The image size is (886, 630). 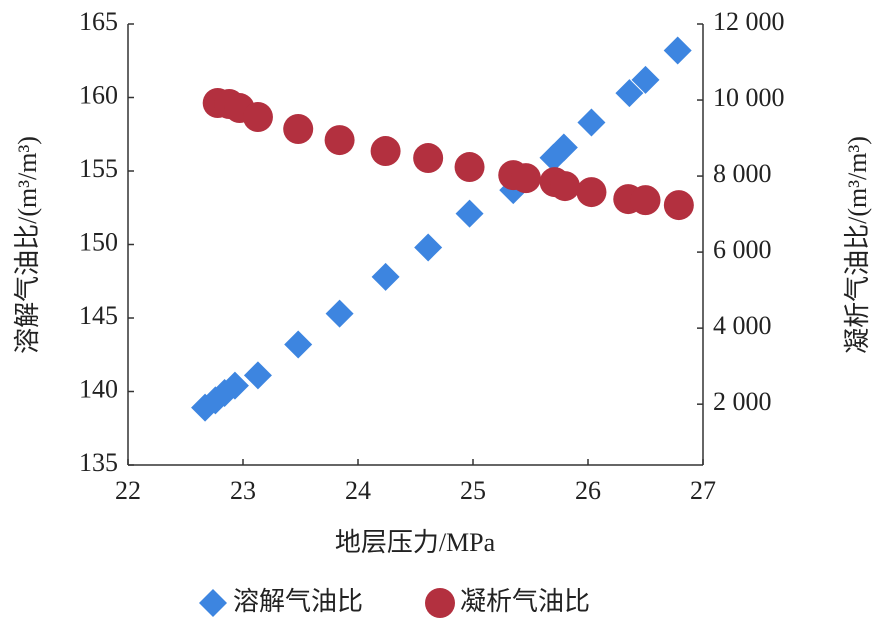 What do you see at coordinates (742, 401) in the screenshot?
I see `y2-tick-label: 2 000` at bounding box center [742, 401].